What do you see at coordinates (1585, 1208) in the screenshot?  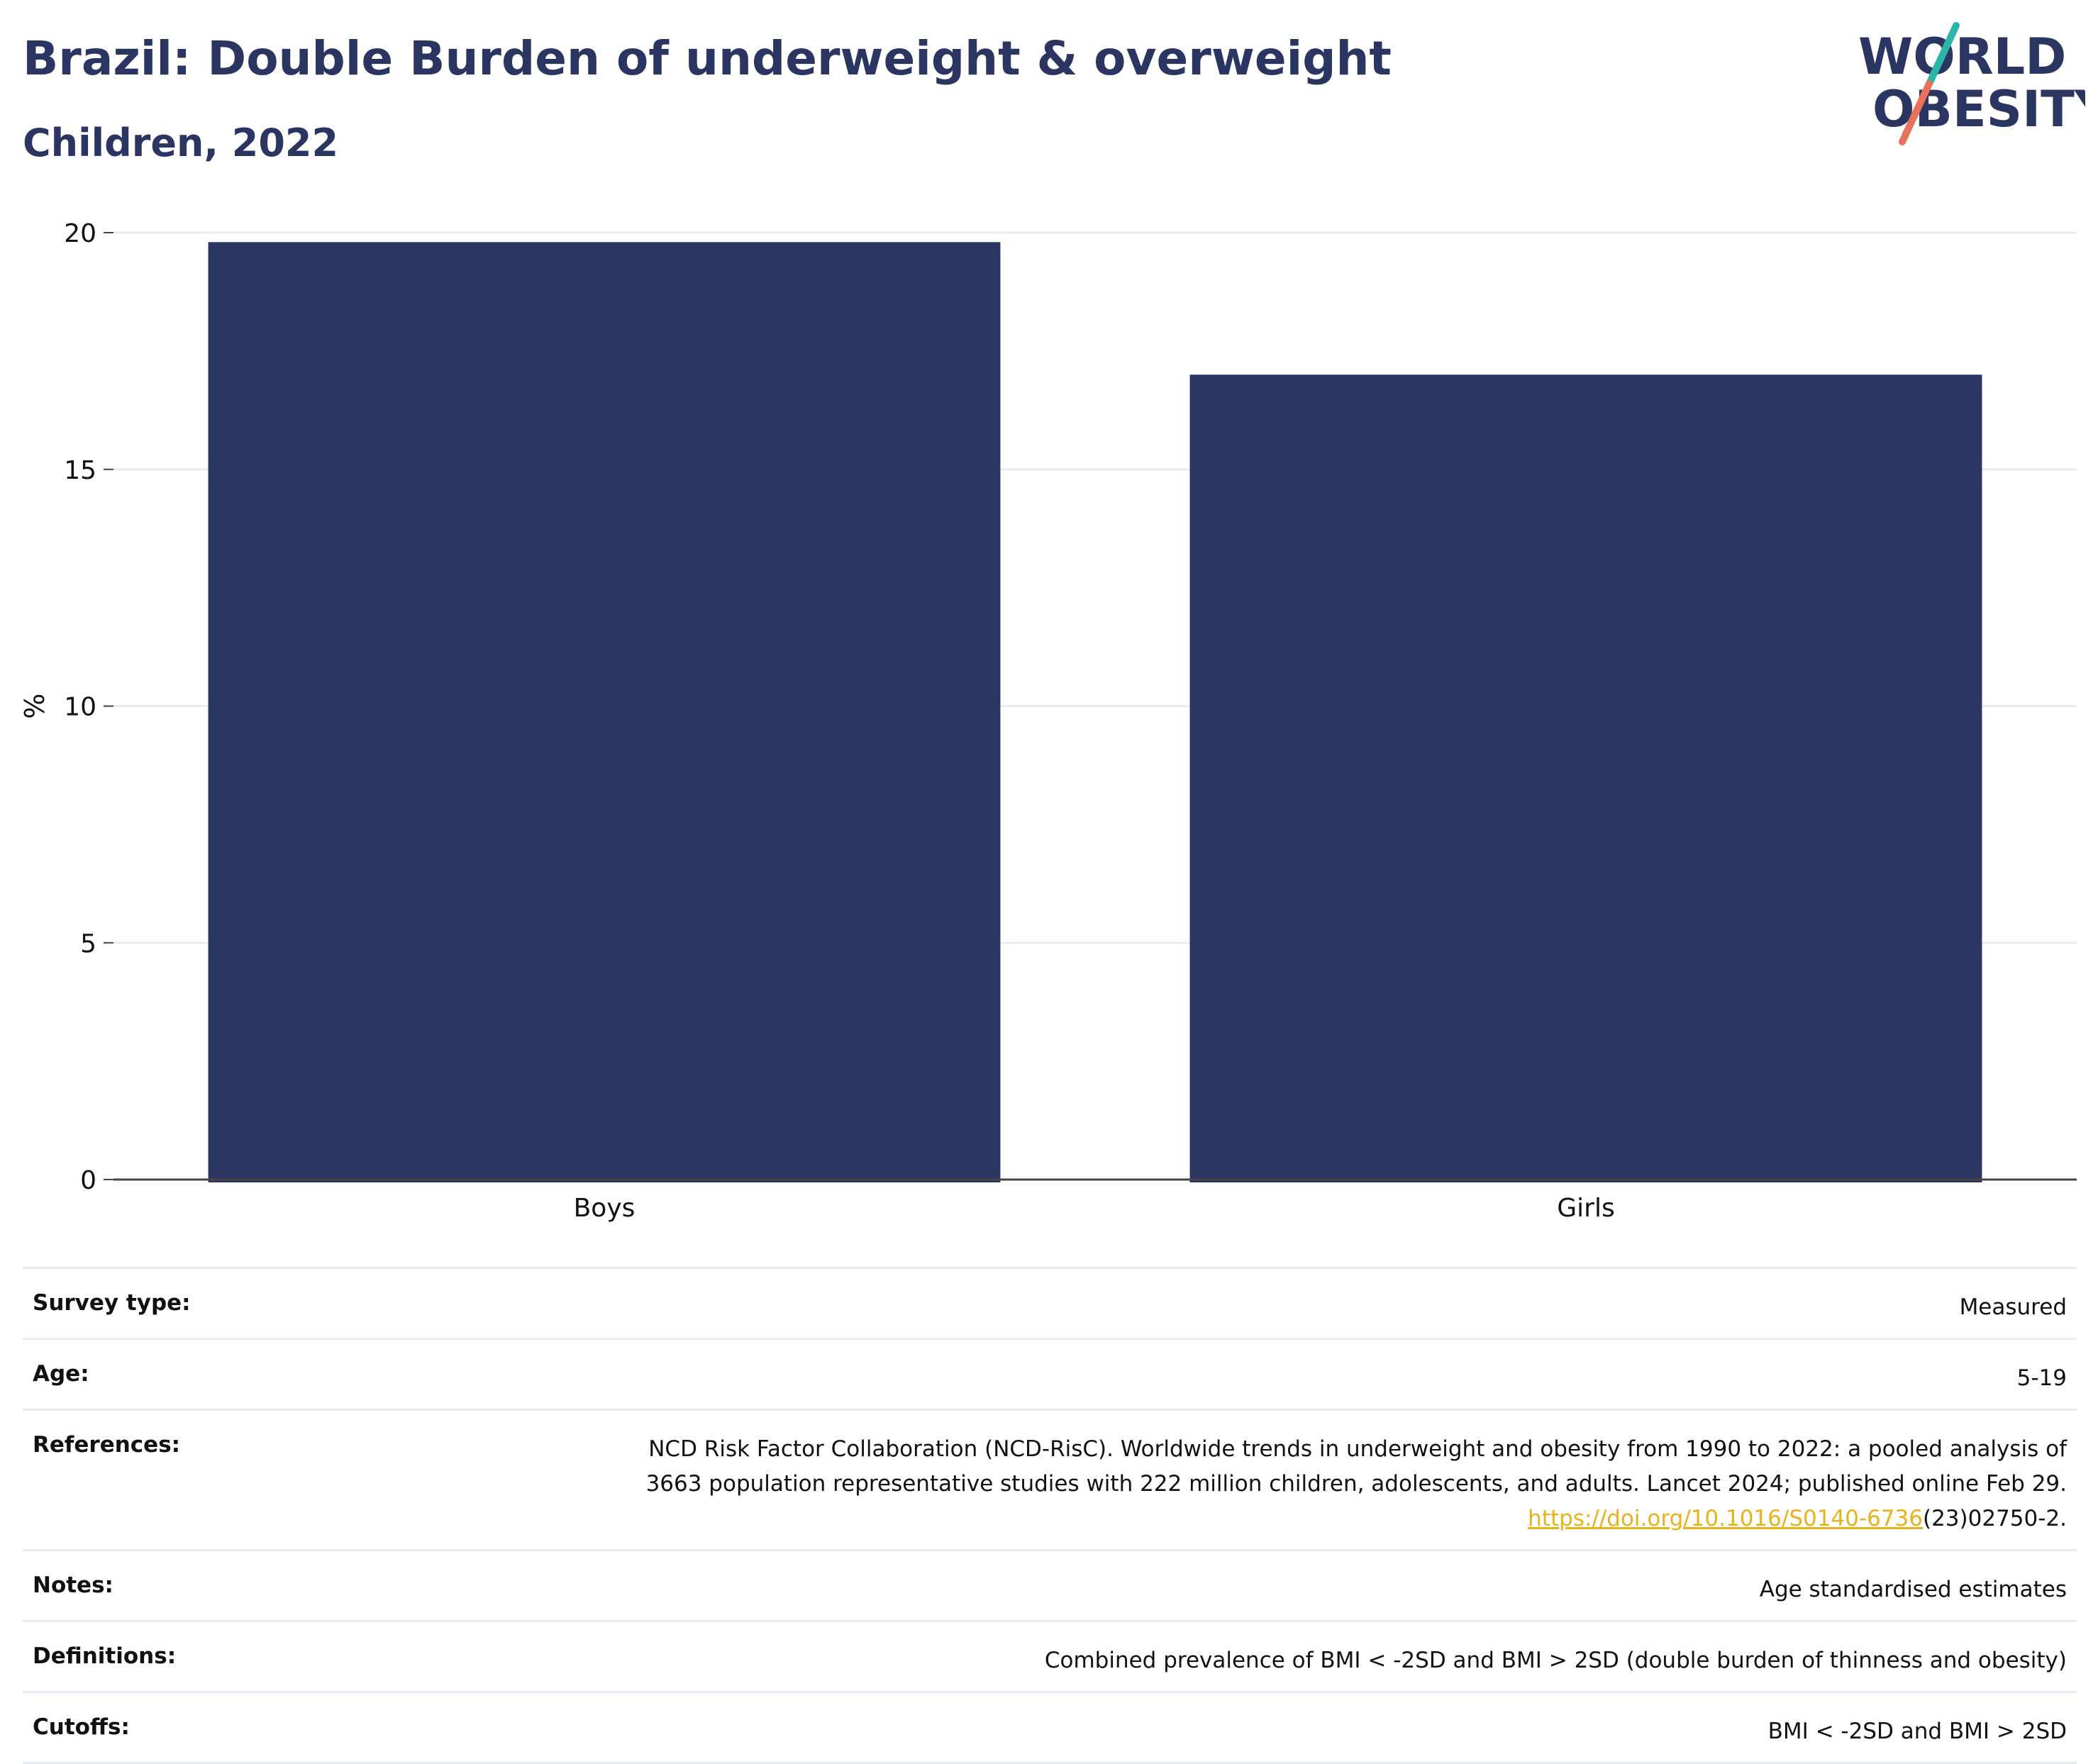 I see `x-tick-label: Girls` at bounding box center [1585, 1208].